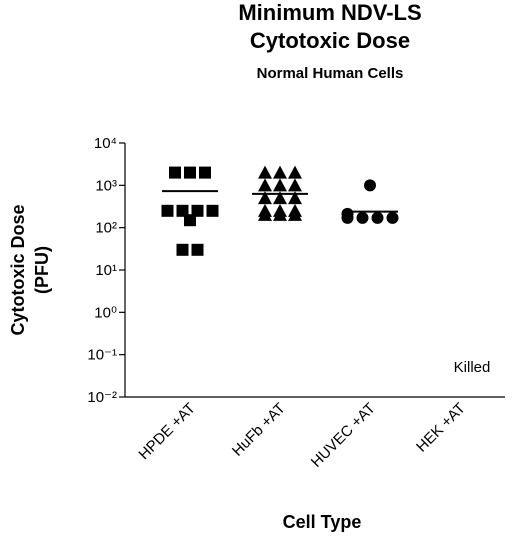  I want to click on y-tick-label: 10¹, so click(106, 270).